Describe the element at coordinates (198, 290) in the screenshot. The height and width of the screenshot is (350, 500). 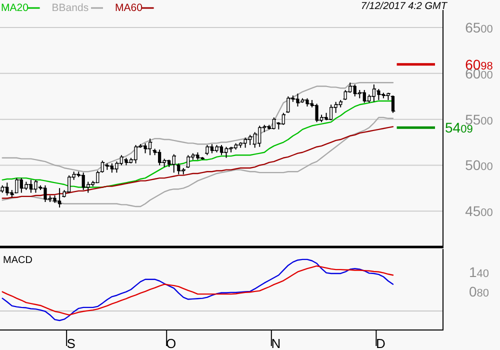
I see `line-series` at that location.